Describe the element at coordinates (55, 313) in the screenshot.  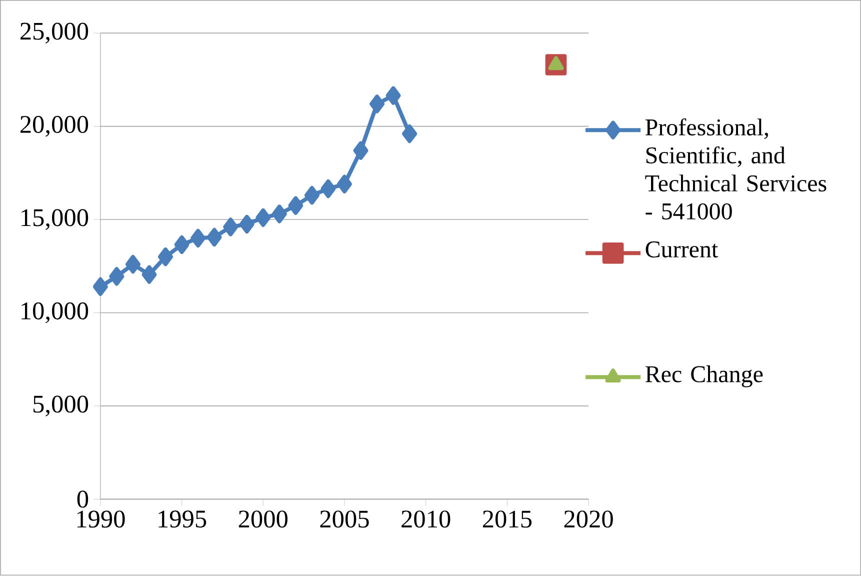
I see `y-tick-label: 10,000` at that location.